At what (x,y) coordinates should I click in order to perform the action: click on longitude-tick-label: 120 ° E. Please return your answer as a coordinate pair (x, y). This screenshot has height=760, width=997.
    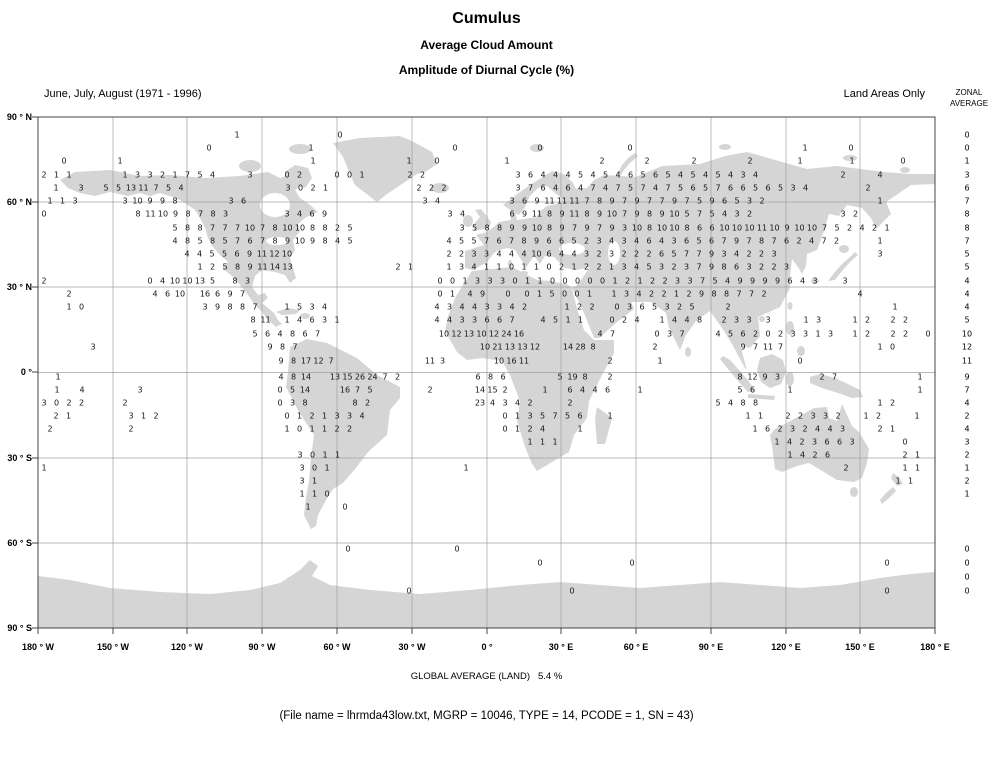
    Looking at the image, I should click on (786, 647).